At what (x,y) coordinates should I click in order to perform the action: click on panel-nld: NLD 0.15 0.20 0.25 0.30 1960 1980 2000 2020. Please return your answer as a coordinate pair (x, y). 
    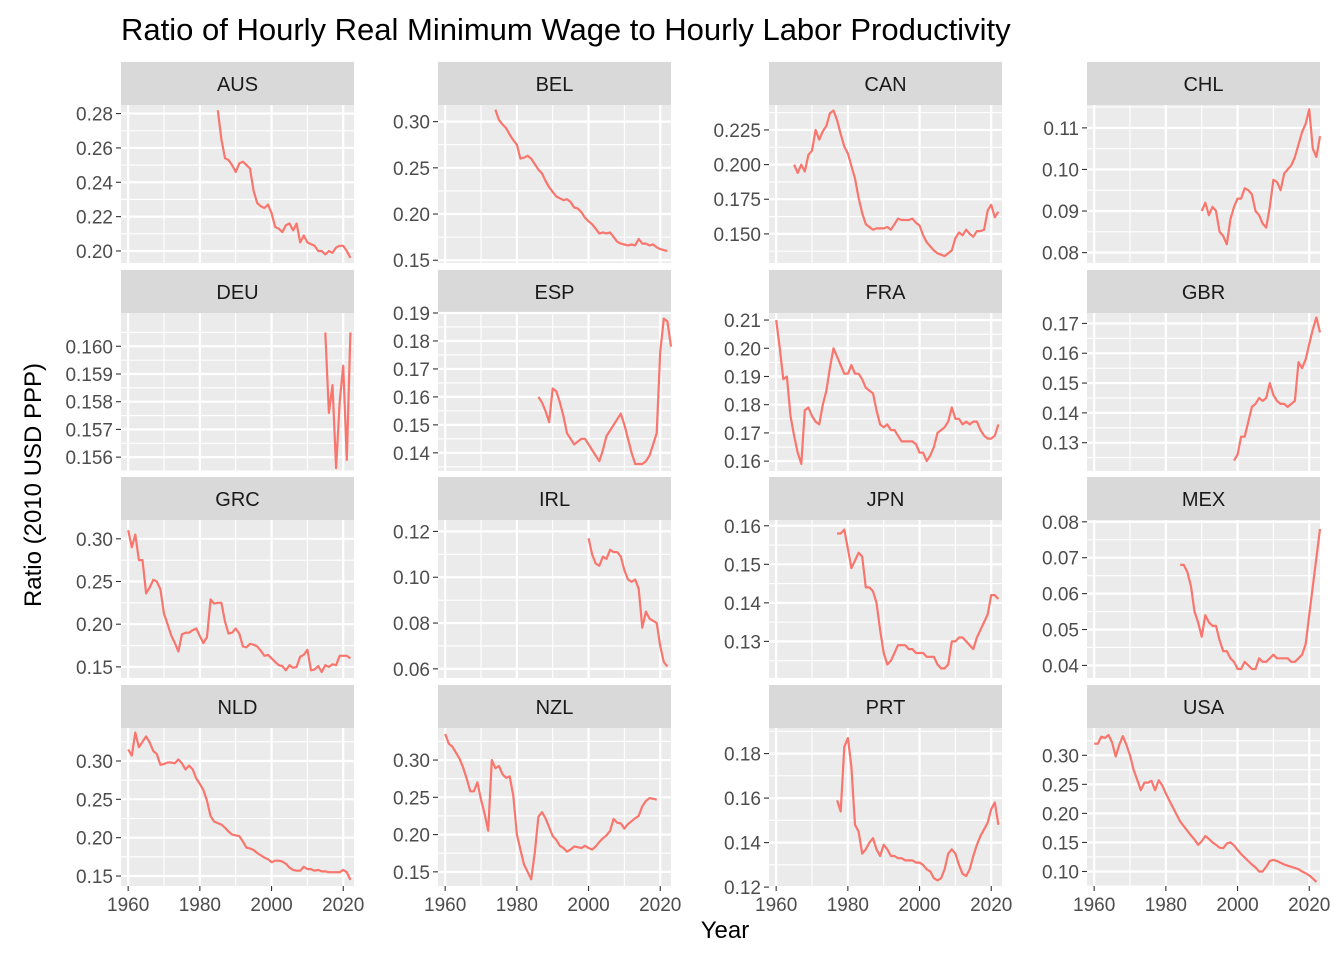
    Looking at the image, I should click on (220, 800).